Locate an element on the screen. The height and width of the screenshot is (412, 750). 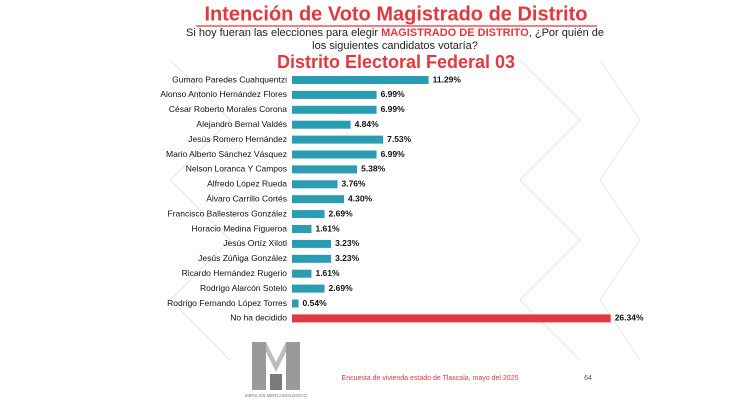
category-label: Jesús Romero Hernández is located at coordinates (237, 139).